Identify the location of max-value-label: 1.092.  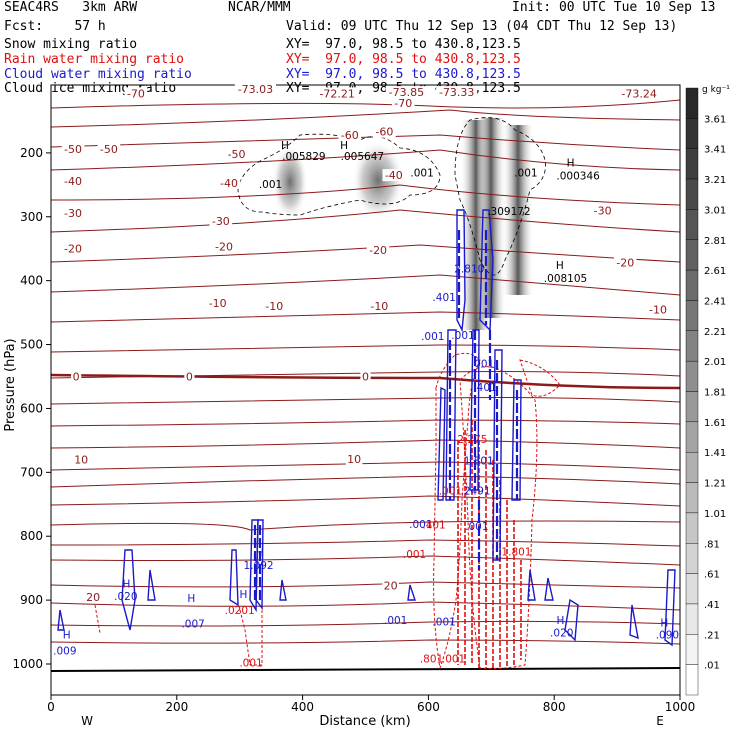
(259, 566).